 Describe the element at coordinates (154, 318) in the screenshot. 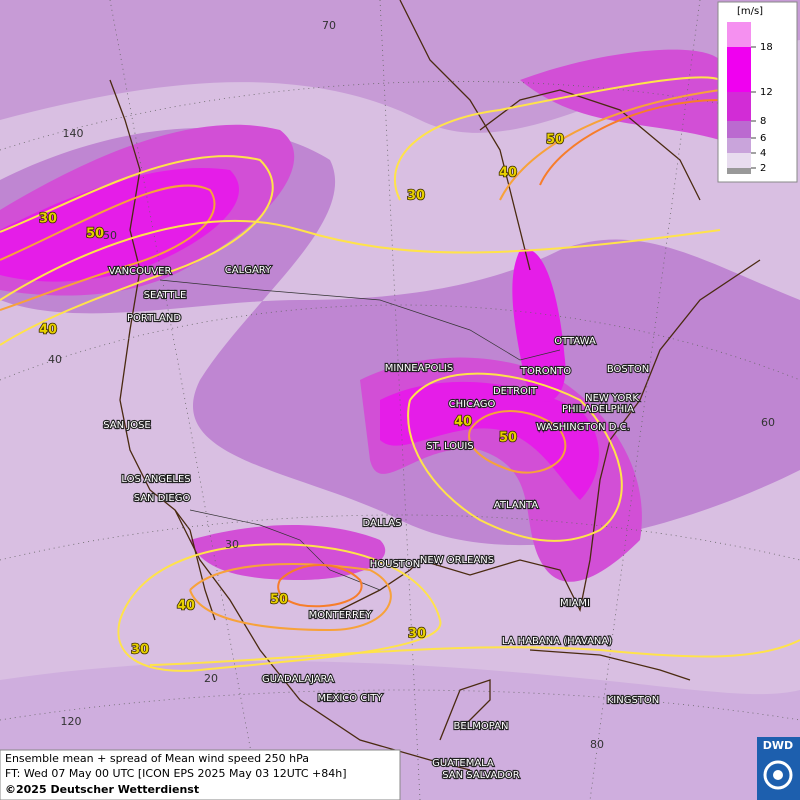

I see `city-label: PORTLAND` at that location.